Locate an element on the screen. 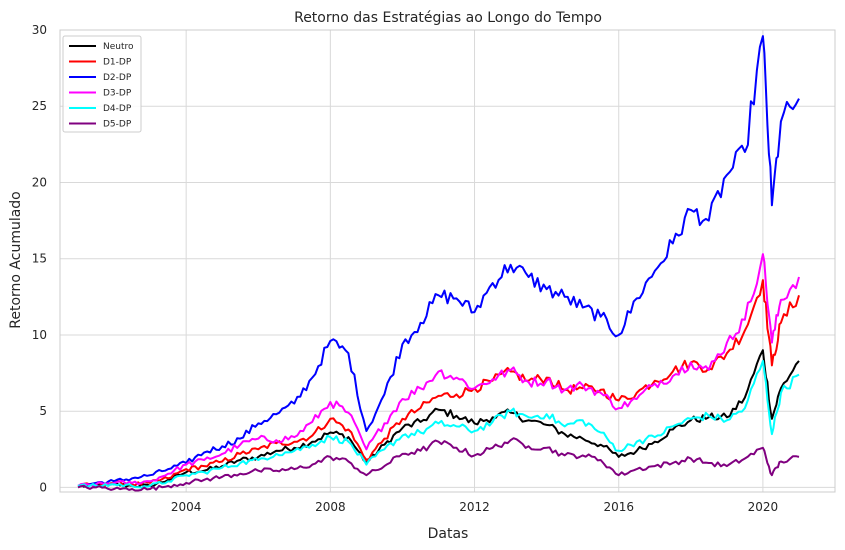  x-tick-label: 2012 is located at coordinates (474, 507).